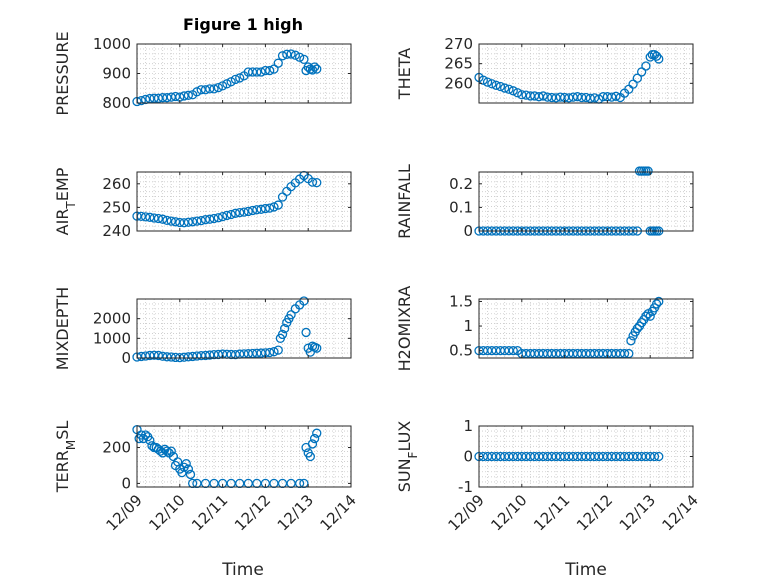  Describe the element at coordinates (544, 329) in the screenshot. I see `subplot-6: 0.5 1 1.5 H2OMIXRA` at that location.